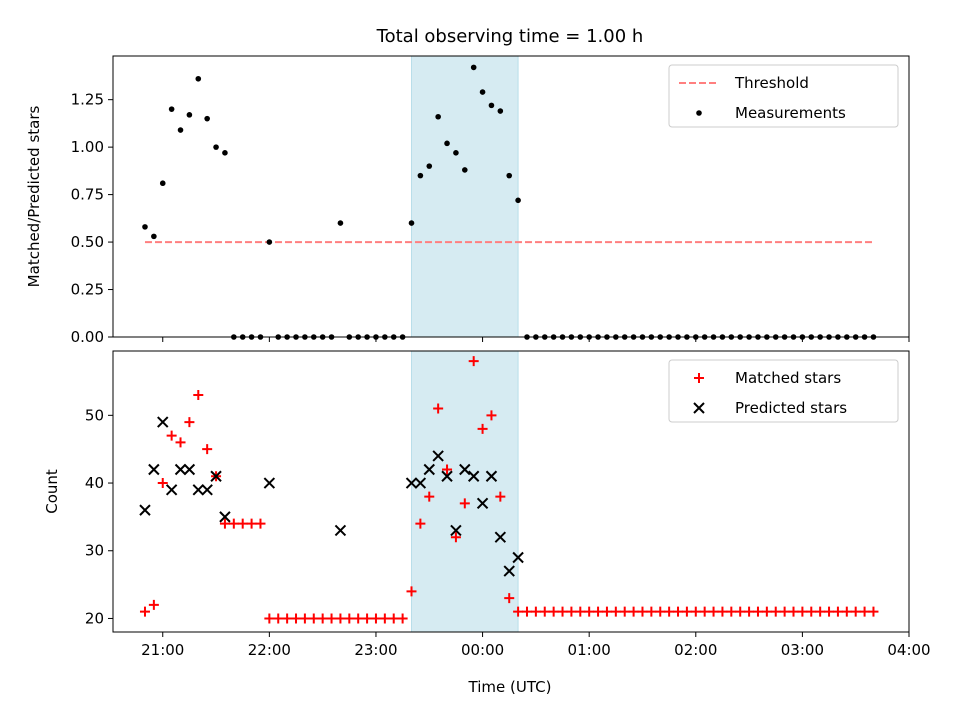 Image resolution: width=960 pixels, height=720 pixels. Describe the element at coordinates (791, 408) in the screenshot. I see `legend-label: Predicted stars` at that location.